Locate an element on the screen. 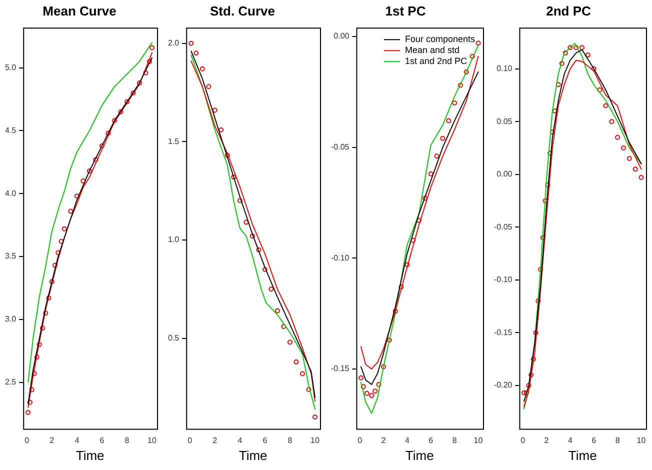 The image size is (652, 470). y-tick-label: 4.0 is located at coordinates (10, 193).